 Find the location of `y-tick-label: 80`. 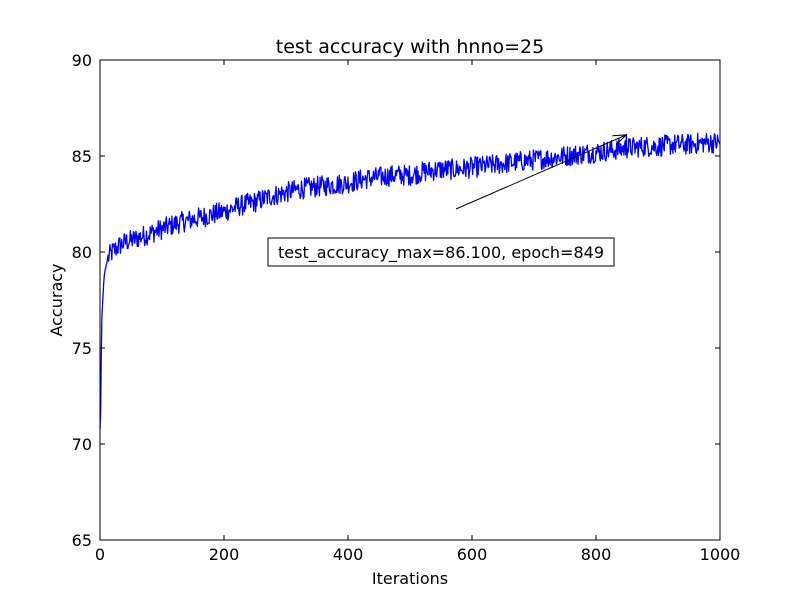

y-tick-label: 80 is located at coordinates (82, 252).